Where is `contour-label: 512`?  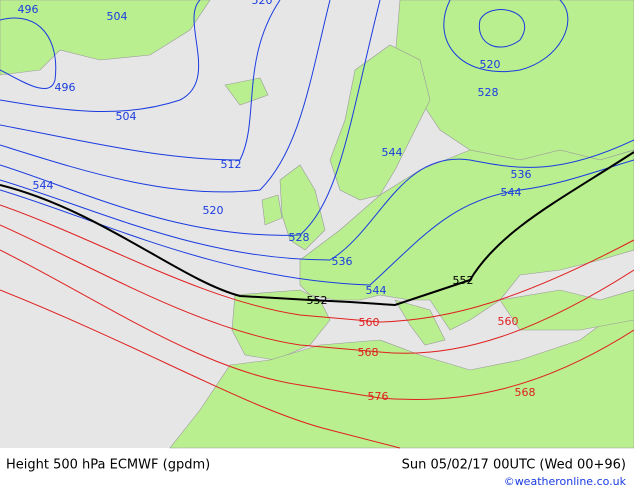 contour-label: 512 is located at coordinates (231, 164).